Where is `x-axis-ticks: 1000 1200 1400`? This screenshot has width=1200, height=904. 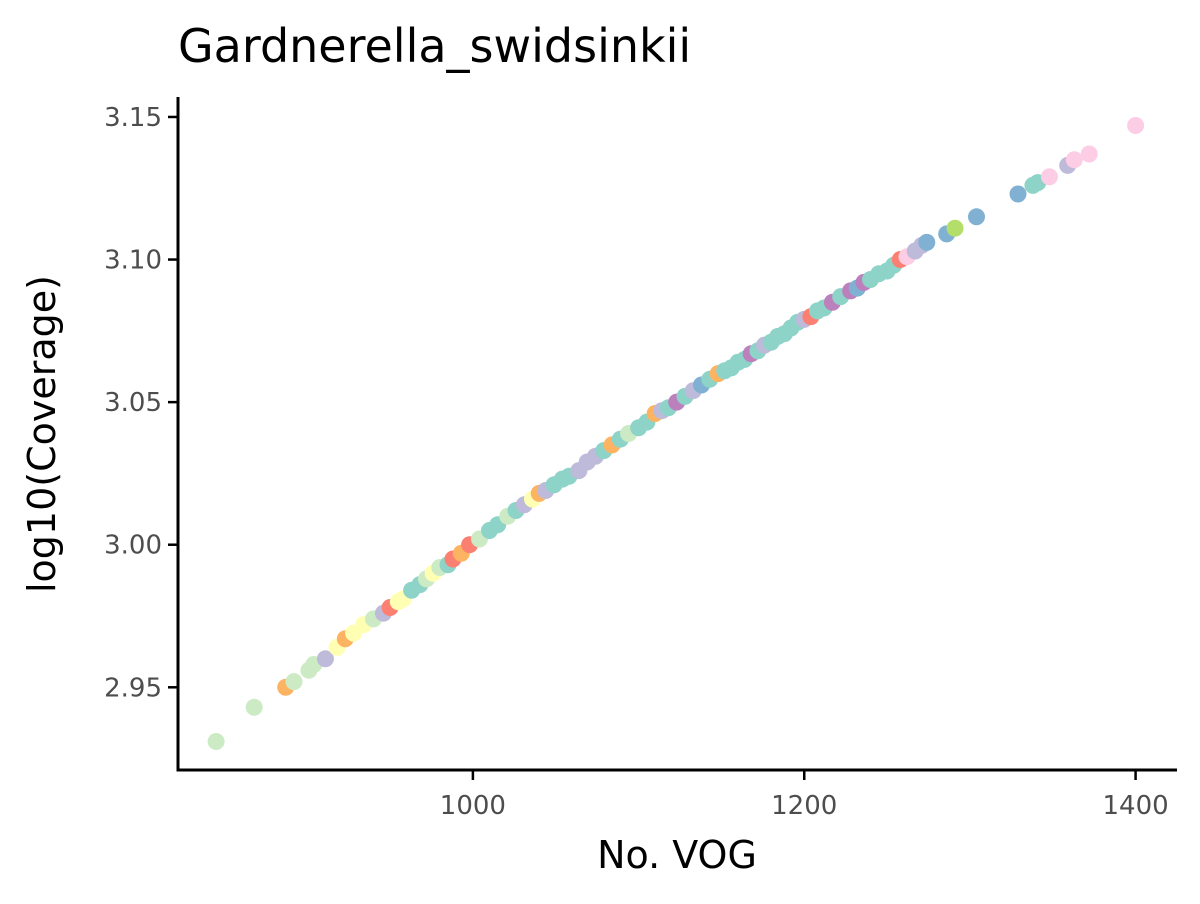
x-axis-ticks: 1000 1200 1400 is located at coordinates (804, 795).